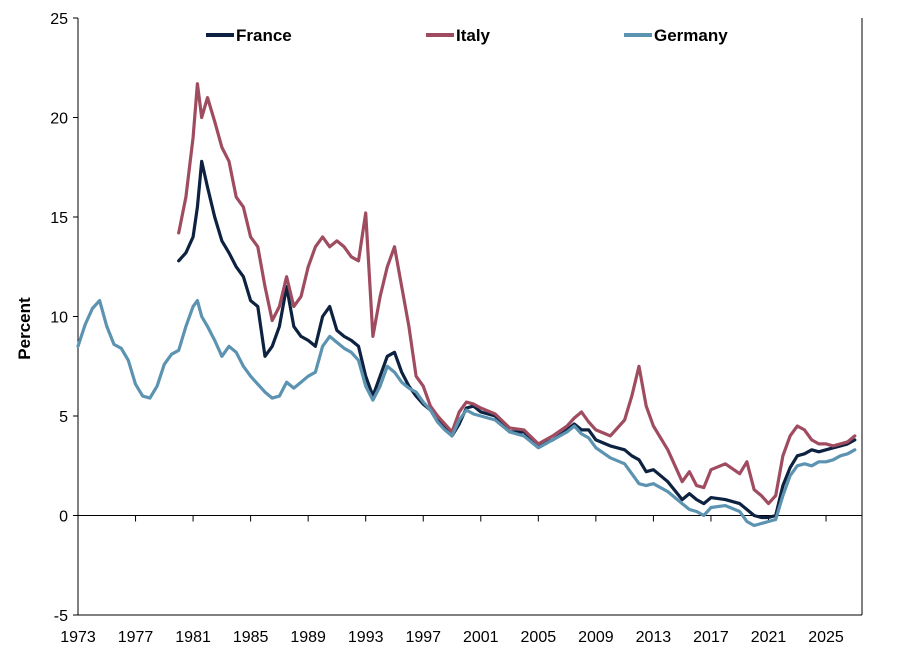 This screenshot has width=900, height=654. I want to click on x-tick-label: 1993, so click(366, 637).